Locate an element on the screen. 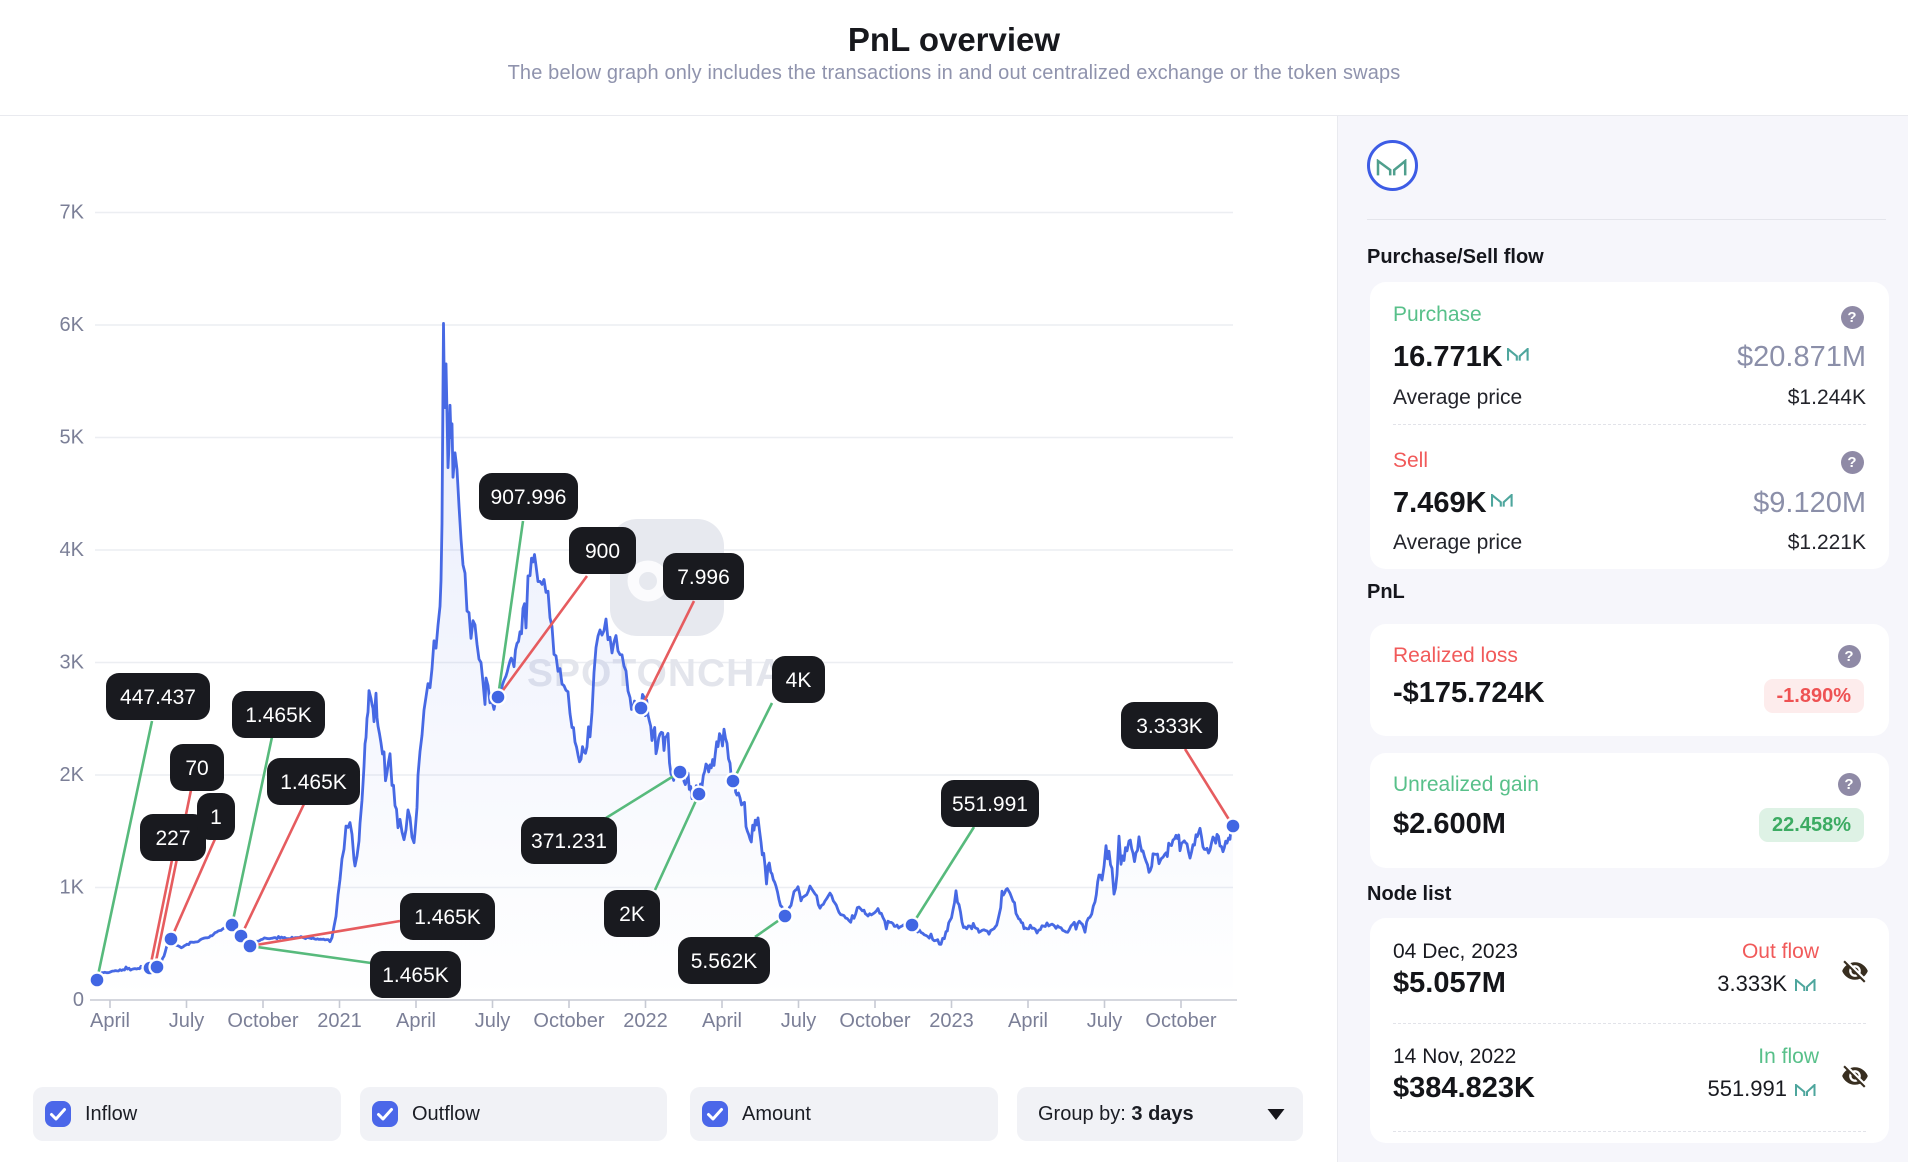 The width and height of the screenshot is (1908, 1162). svg-text: 7K is located at coordinates (72, 213).